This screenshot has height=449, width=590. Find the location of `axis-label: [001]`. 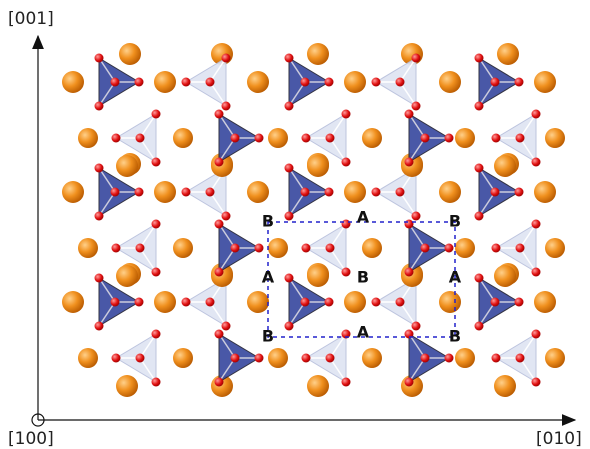

axis-label: [001] is located at coordinates (31, 19).